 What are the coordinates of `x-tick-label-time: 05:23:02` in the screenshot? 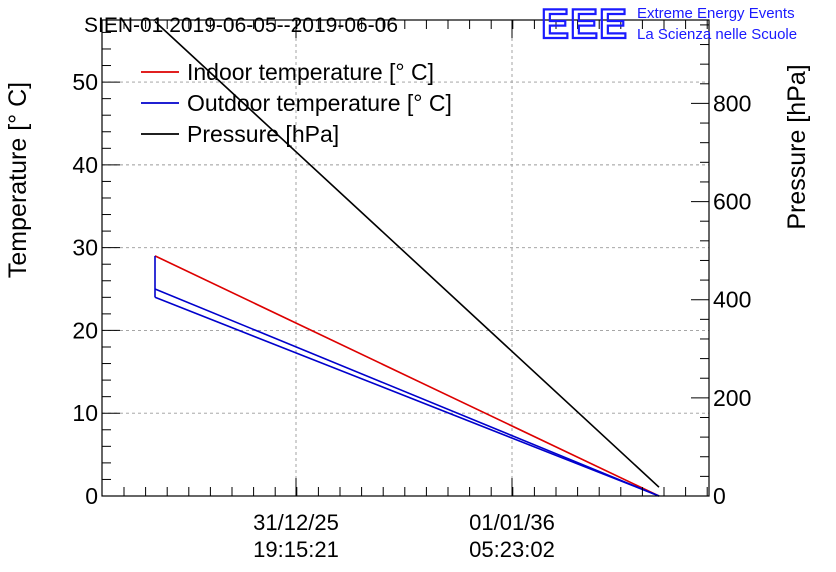 It's located at (512, 549).